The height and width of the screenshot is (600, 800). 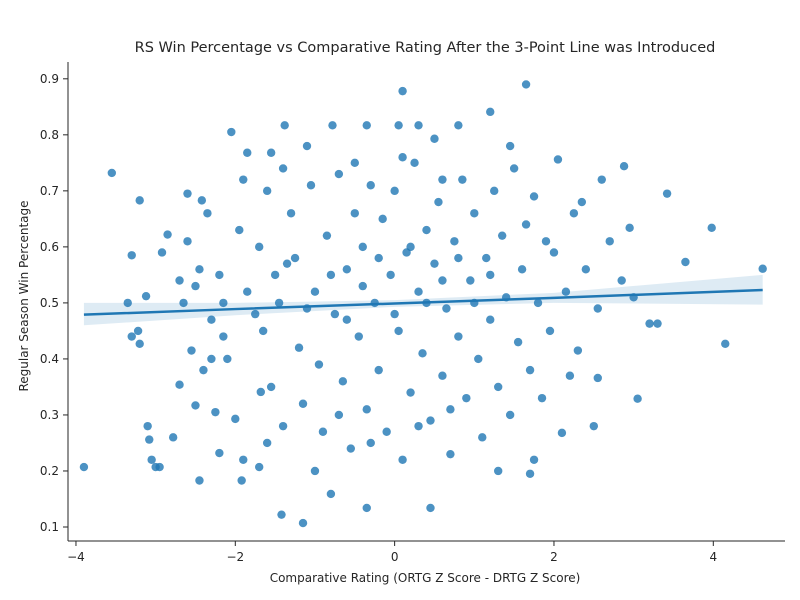 What do you see at coordinates (235, 557) in the screenshot?
I see `x-tick-label: −2` at bounding box center [235, 557].